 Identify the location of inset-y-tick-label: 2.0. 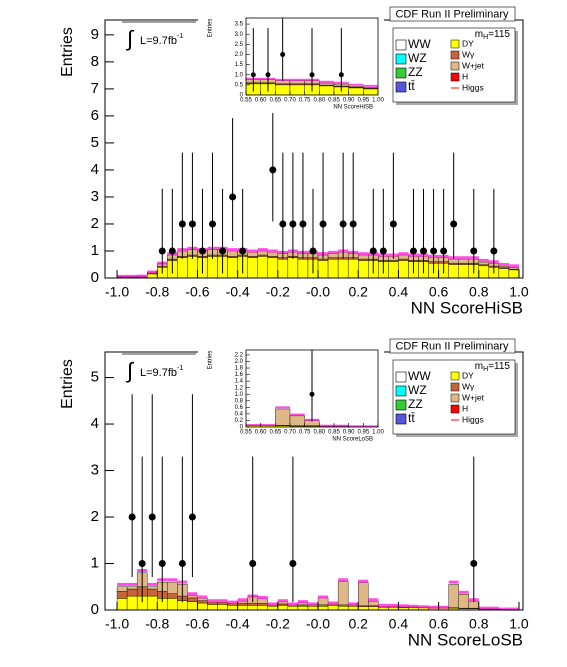
(239, 55).